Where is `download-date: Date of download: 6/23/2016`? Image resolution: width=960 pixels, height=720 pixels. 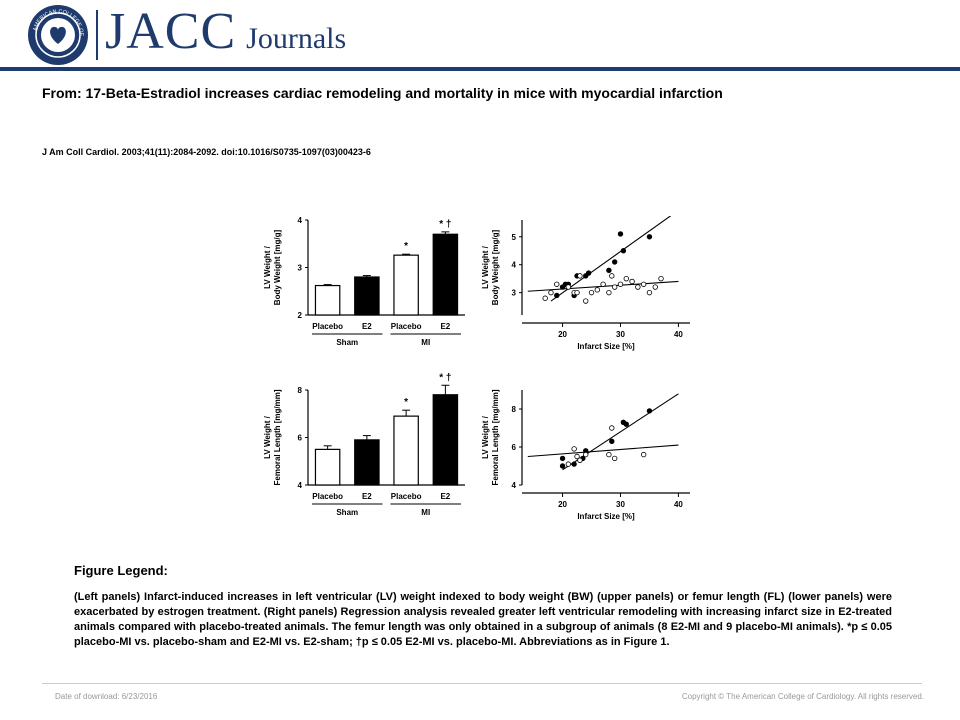
download-date: Date of download: 6/23/2016 is located at coordinates (106, 696).